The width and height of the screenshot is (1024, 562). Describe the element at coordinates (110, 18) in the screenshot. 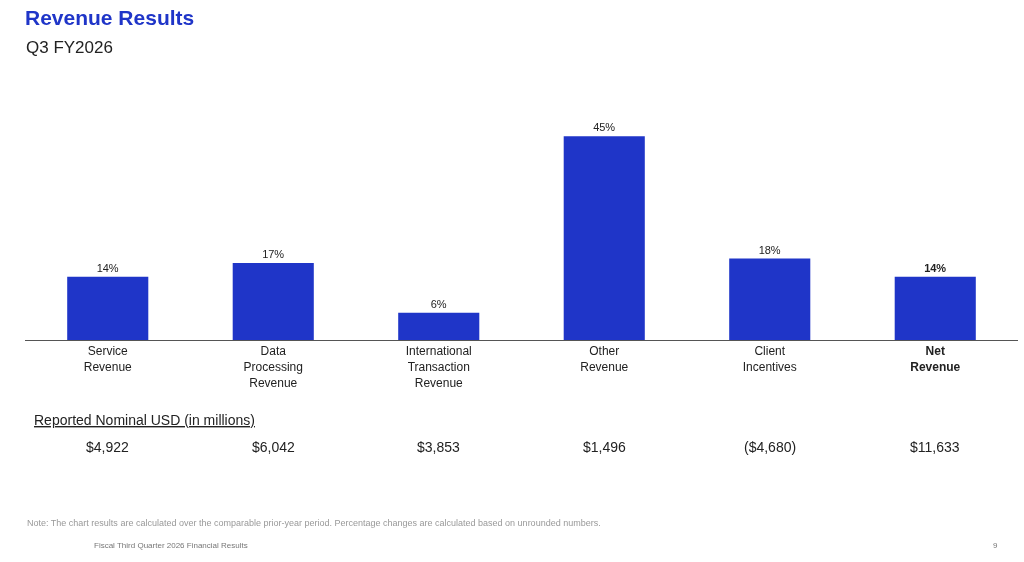

I see `chart-title: Revenue Results` at that location.